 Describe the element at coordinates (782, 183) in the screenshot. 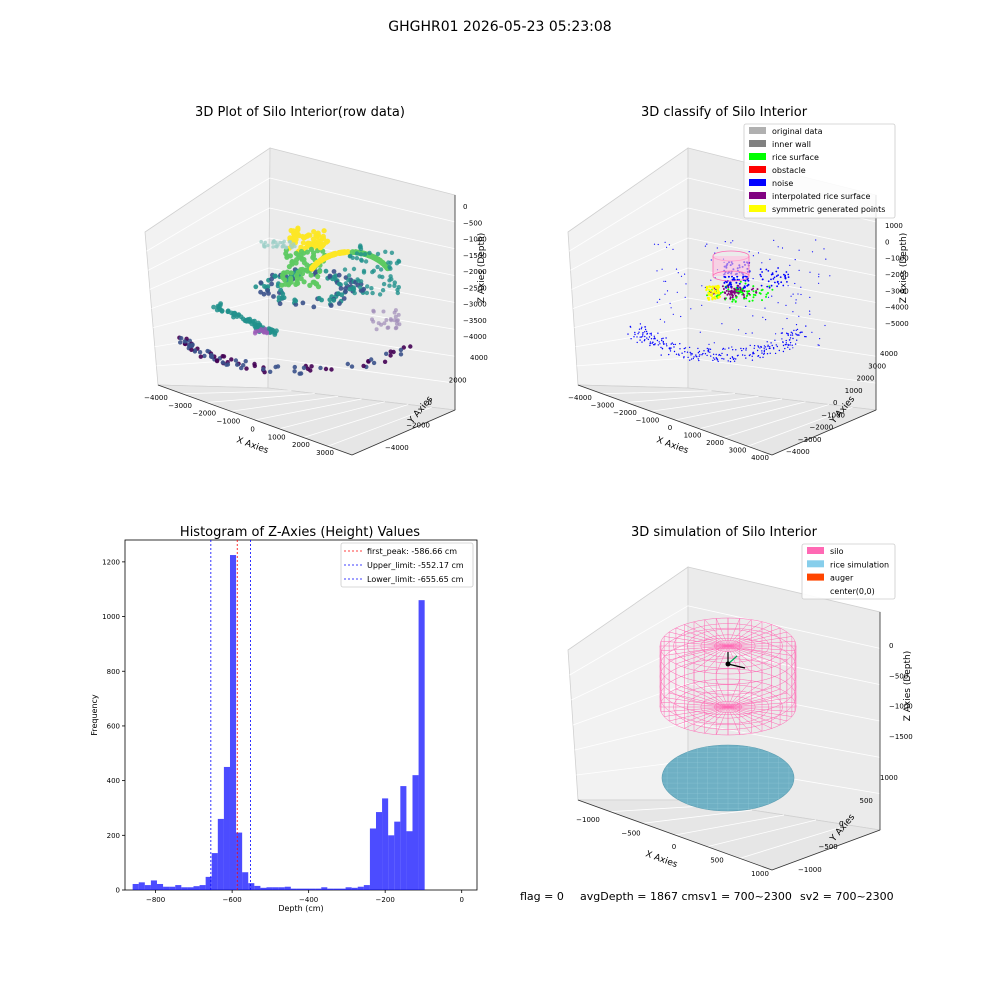

I see `legend-label: noise` at that location.